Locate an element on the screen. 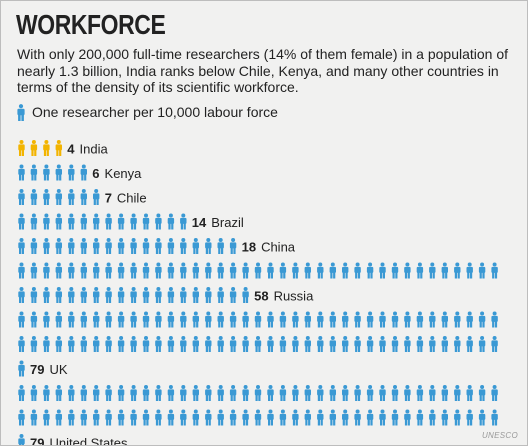 This screenshot has width=528, height=446. category-label: United States is located at coordinates (88, 441).